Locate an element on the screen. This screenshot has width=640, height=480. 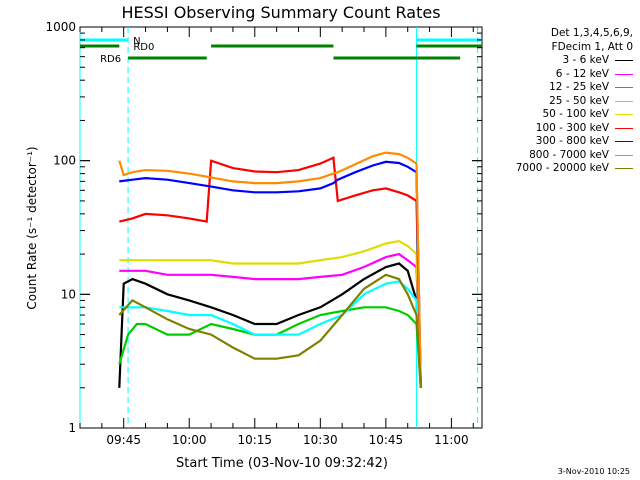
flag-label-rd6: RD6 is located at coordinates (110, 59).